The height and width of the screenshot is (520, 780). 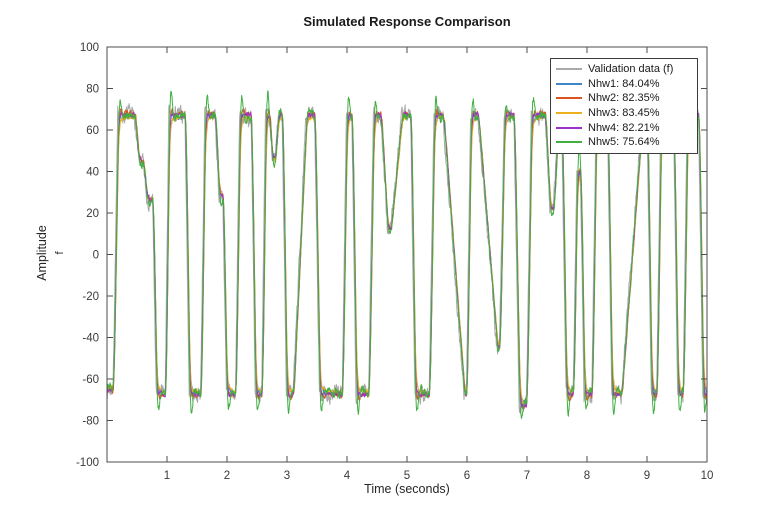 What do you see at coordinates (90, 297) in the screenshot?
I see `y-tick-label: -20` at bounding box center [90, 297].